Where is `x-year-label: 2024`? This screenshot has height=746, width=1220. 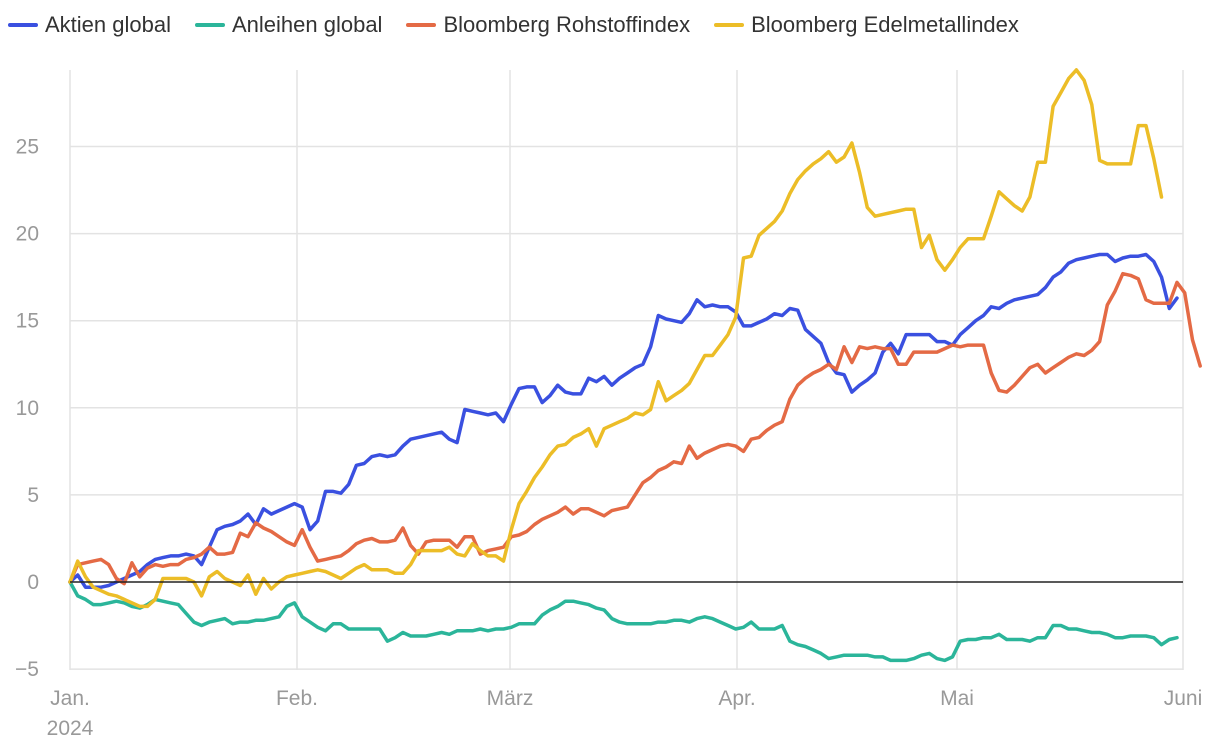
x-year-label: 2024 is located at coordinates (70, 728).